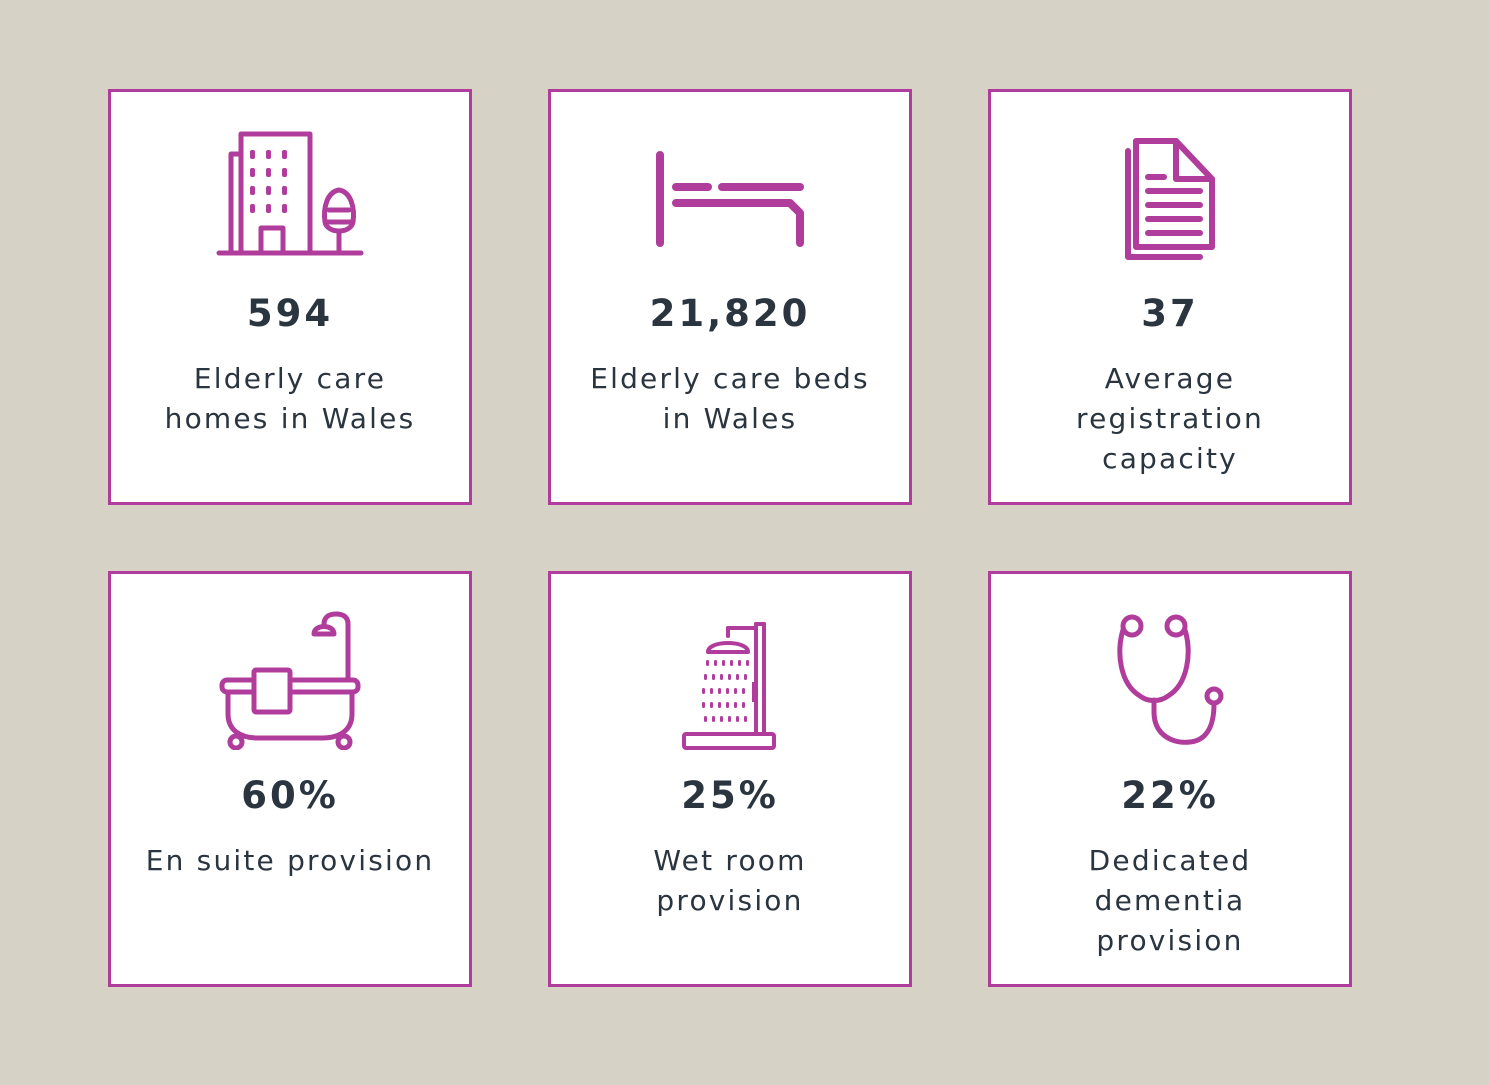 This screenshot has width=1489, height=1085. Describe the element at coordinates (730, 398) in the screenshot. I see `stat-label: Elderly care beds in Wales` at that location.